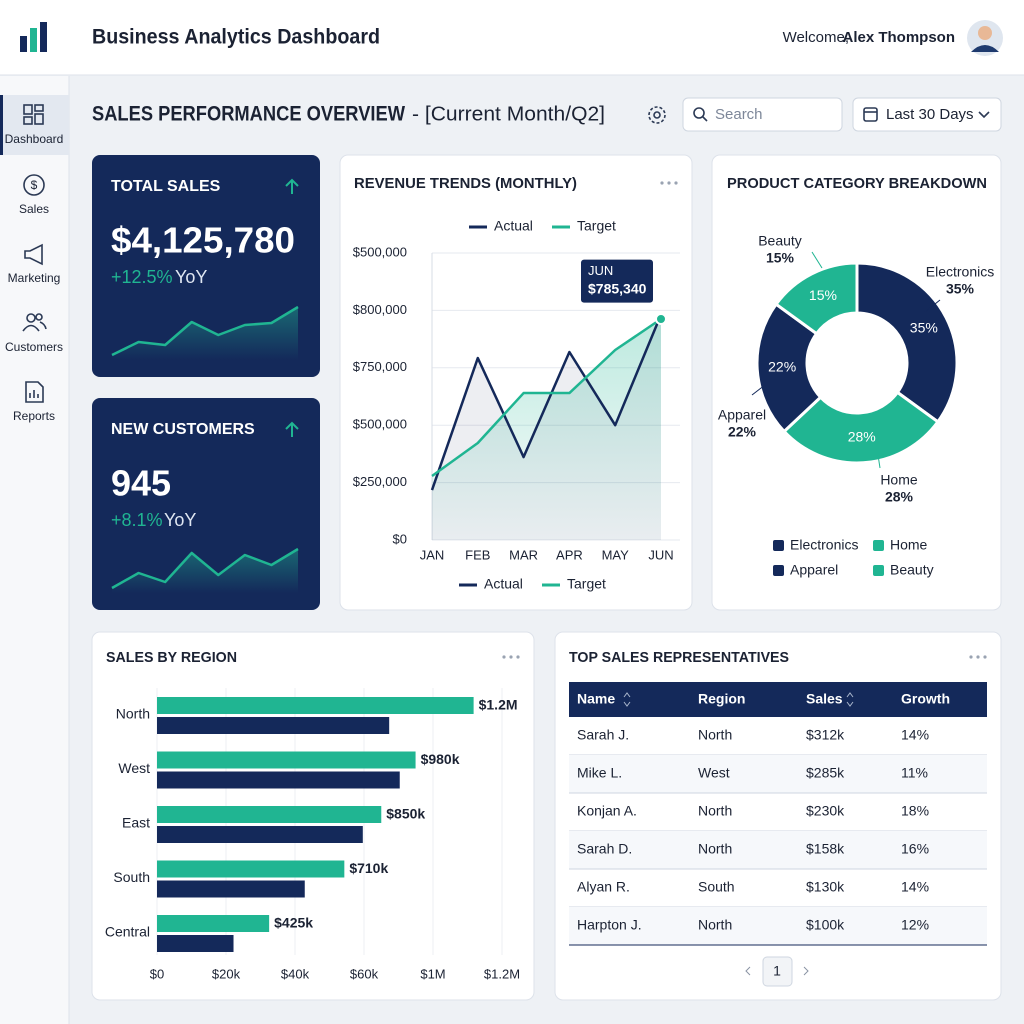  What do you see at coordinates (617, 288) in the screenshot?
I see `tooltip-value: $785,340` at bounding box center [617, 288].